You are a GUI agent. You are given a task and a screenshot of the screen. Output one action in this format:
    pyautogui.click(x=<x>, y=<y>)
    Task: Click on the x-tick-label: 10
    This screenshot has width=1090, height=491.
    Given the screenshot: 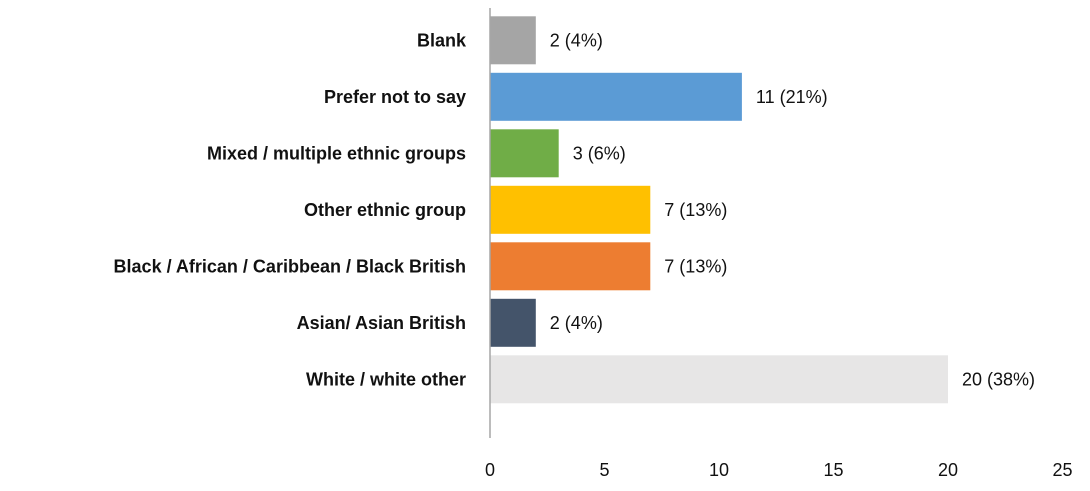 What is the action you would take?
    pyautogui.click(x=719, y=470)
    